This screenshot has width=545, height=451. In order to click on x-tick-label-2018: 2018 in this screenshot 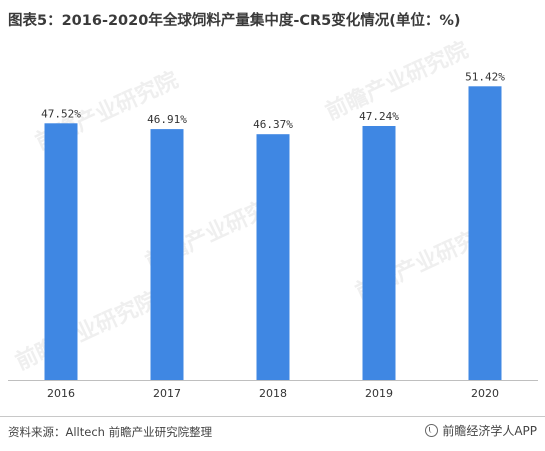, I will do `click(273, 393)`.